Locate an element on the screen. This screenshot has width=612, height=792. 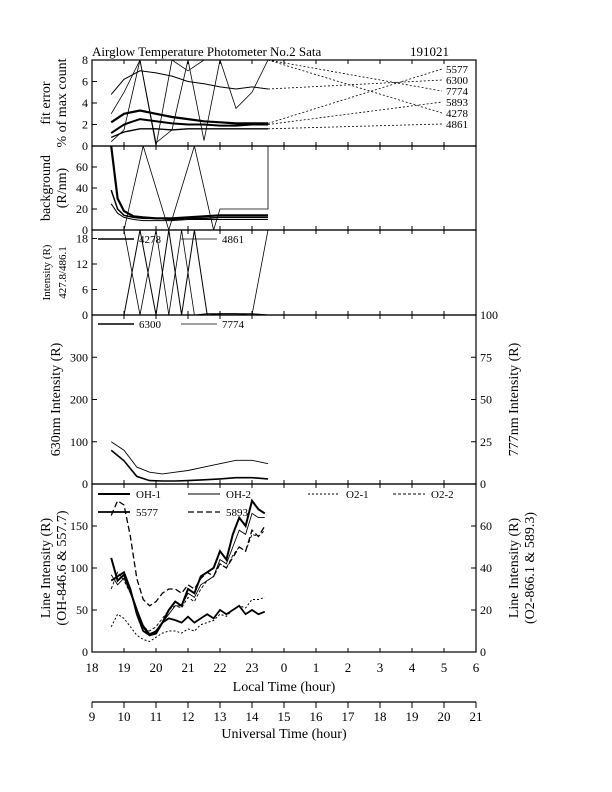
x-tick-label-local: 3 is located at coordinates (380, 667).